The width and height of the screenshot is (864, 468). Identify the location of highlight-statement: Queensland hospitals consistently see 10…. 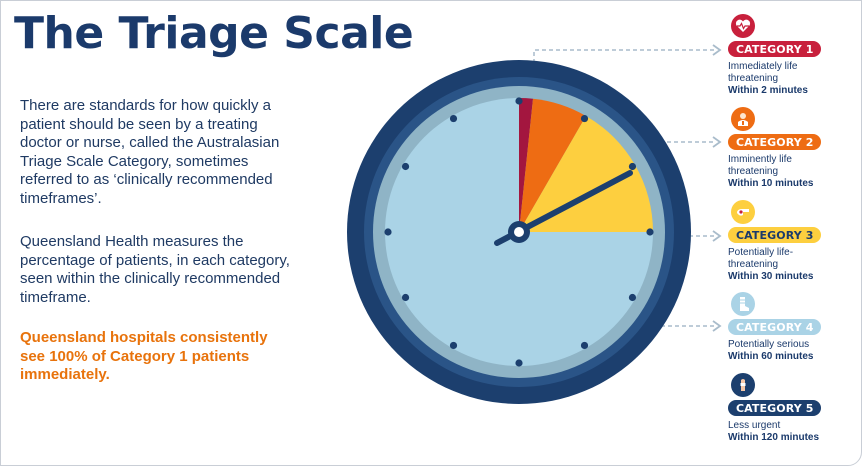
(144, 356).